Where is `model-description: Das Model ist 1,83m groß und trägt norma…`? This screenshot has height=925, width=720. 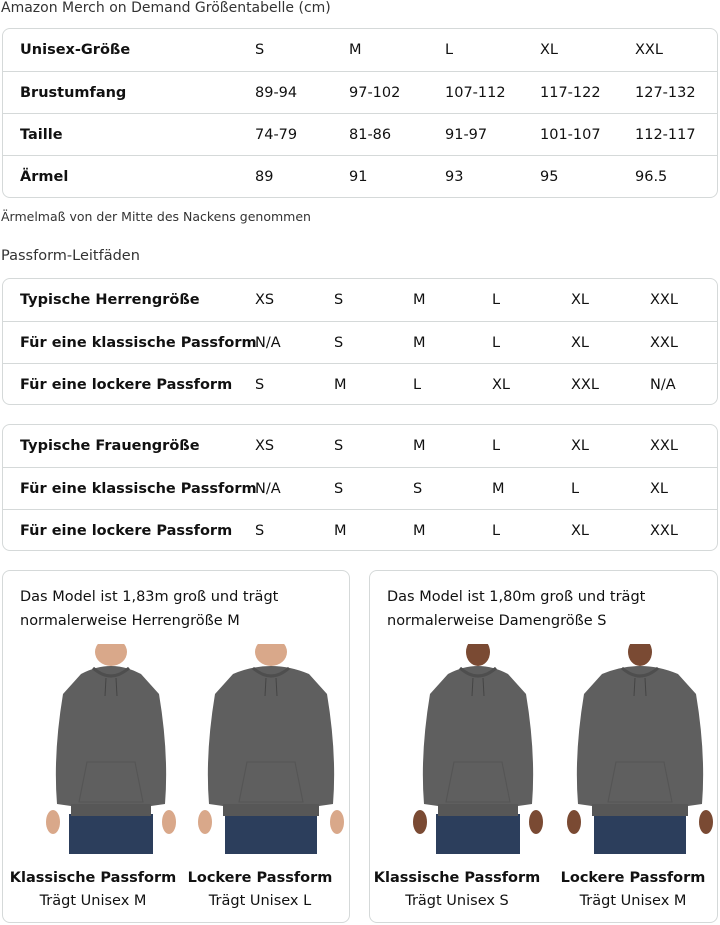 model-description: Das Model ist 1,83m groß und trägt norma… is located at coordinates (149, 609).